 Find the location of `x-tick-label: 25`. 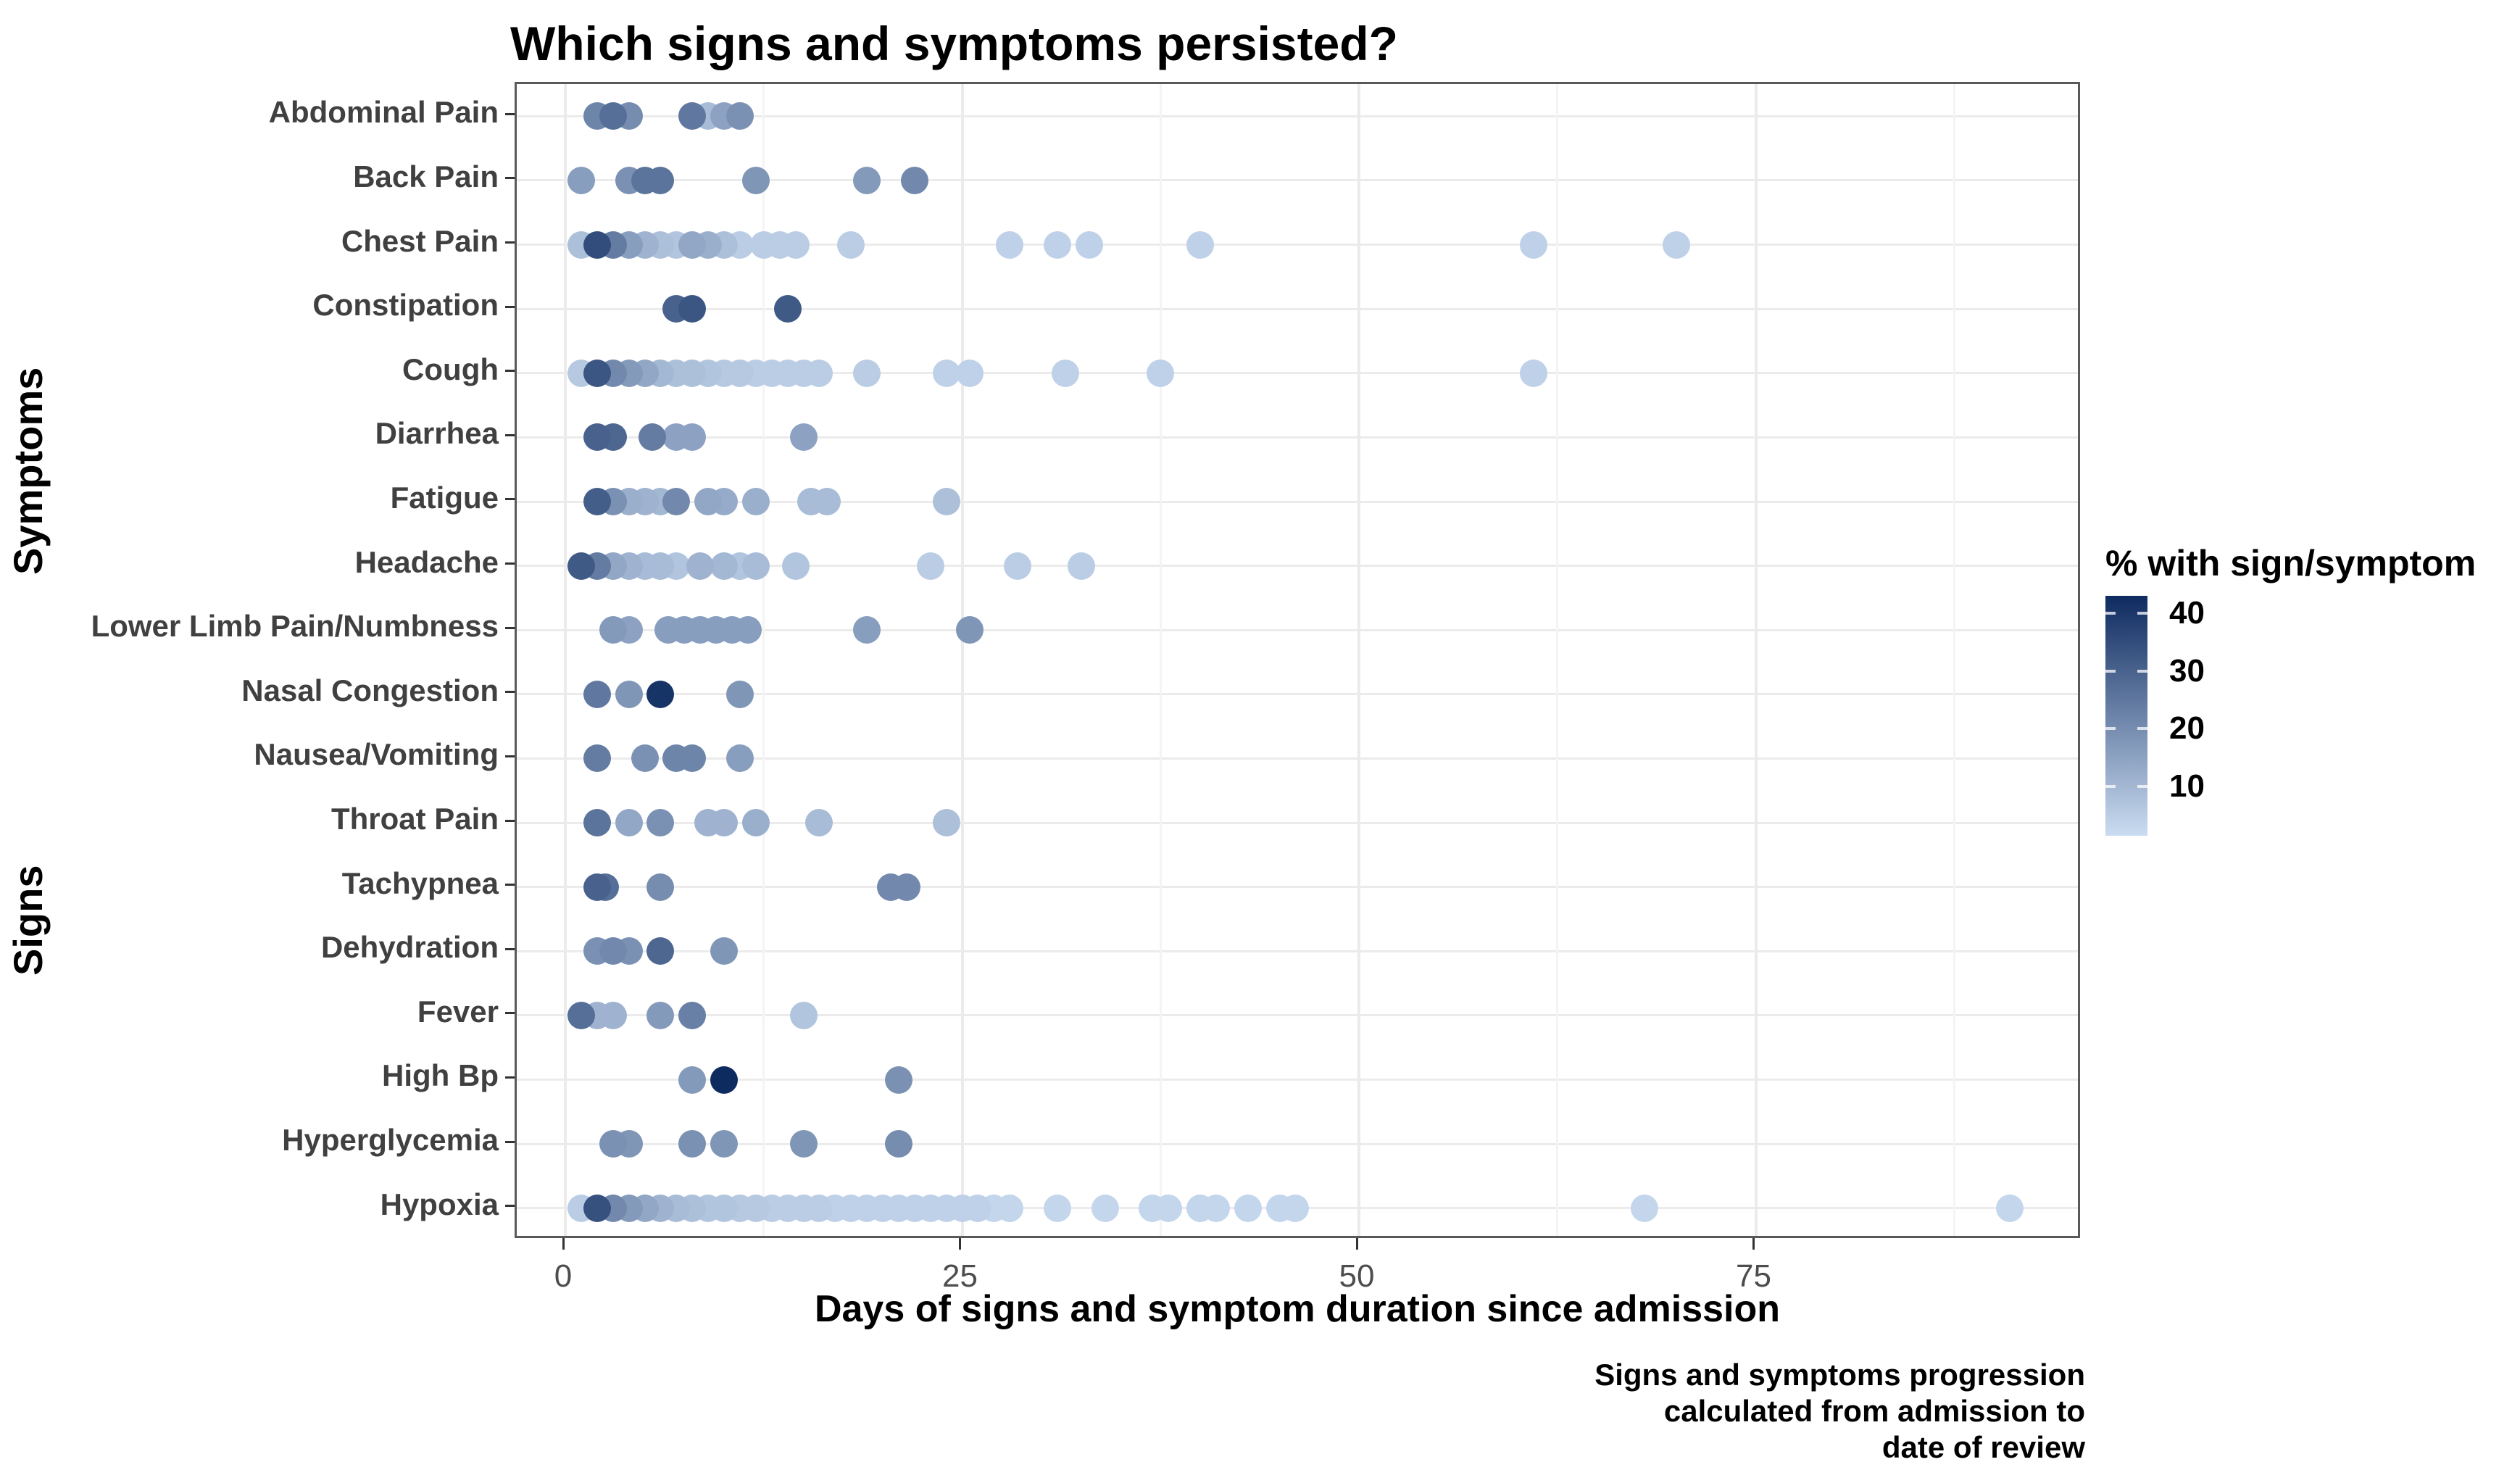

x-tick-label: 25 is located at coordinates (960, 1276).